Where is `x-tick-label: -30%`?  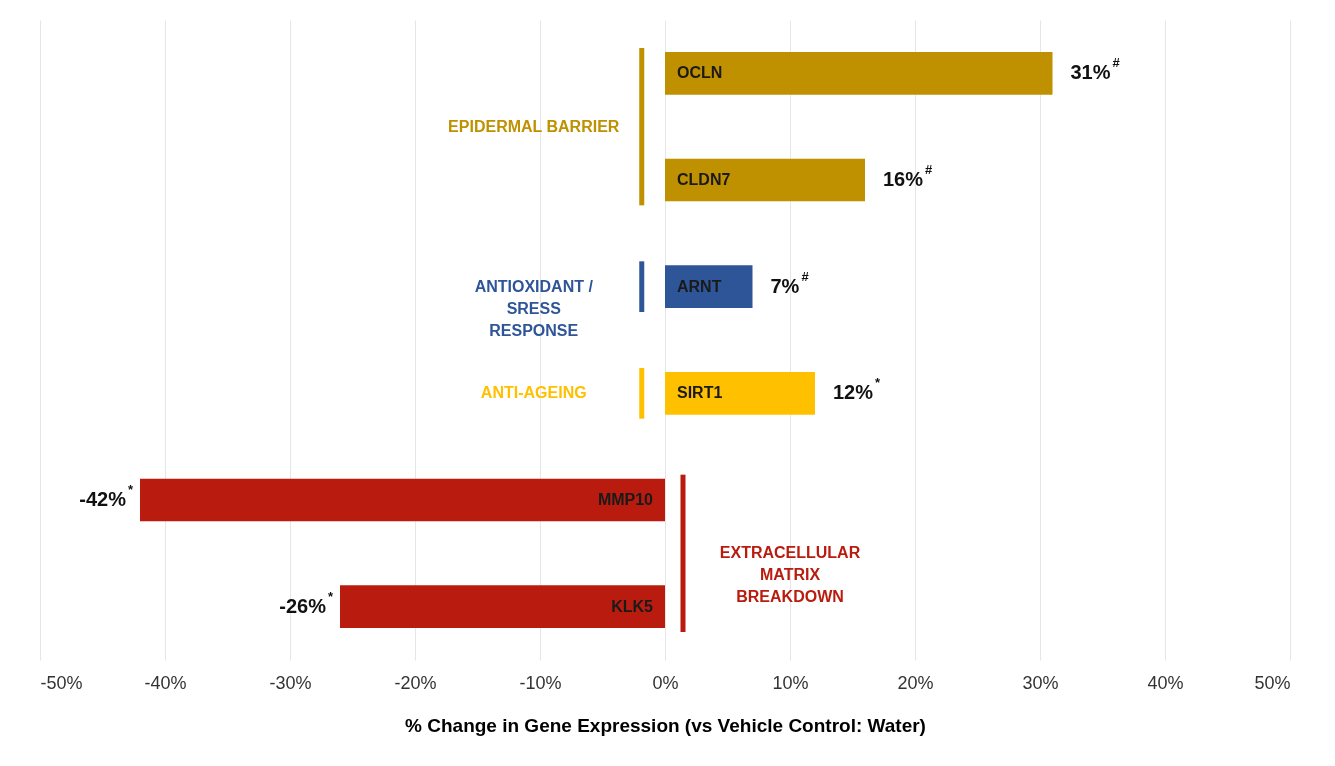
x-tick-label: -30% is located at coordinates (290, 682).